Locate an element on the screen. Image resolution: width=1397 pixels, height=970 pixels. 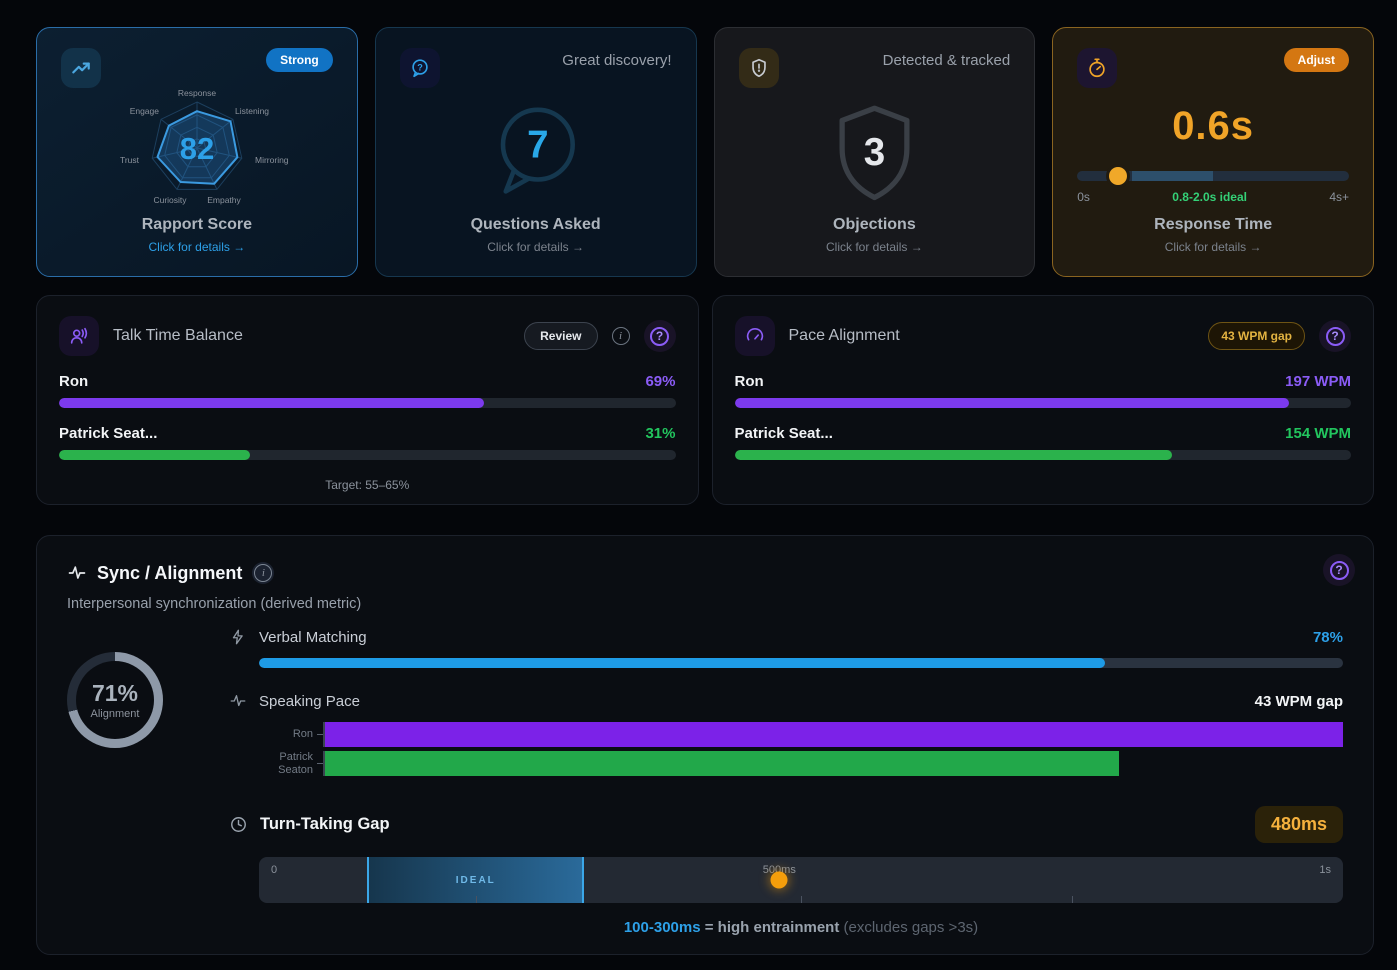
alignment-percent: 71% is located at coordinates (115, 693).